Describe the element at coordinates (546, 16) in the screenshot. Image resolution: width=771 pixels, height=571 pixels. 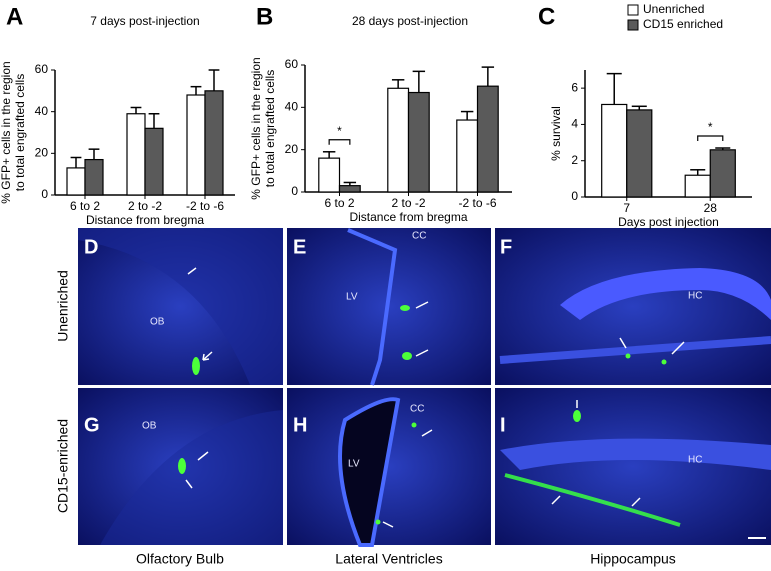
I see `panel-letter: C` at that location.